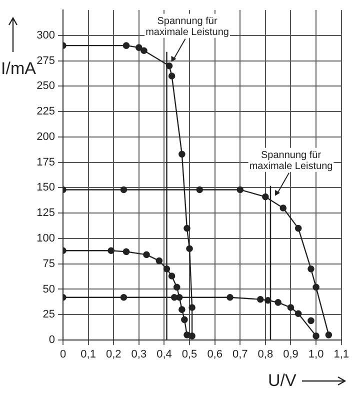 This screenshot has height=402, width=352. What do you see at coordinates (45, 35) in the screenshot?
I see `y-tick-label: 300` at bounding box center [45, 35].